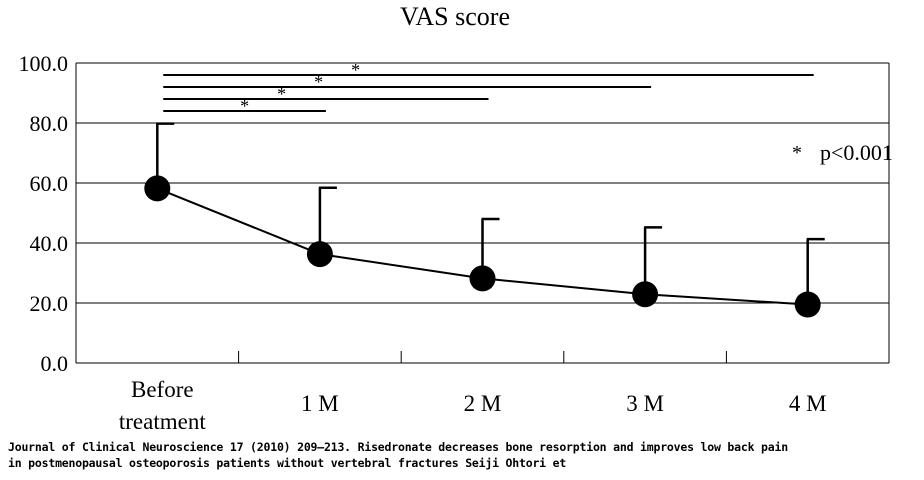 This screenshot has height=480, width=924. I want to click on y-tick-label: 40.0, so click(49, 243).